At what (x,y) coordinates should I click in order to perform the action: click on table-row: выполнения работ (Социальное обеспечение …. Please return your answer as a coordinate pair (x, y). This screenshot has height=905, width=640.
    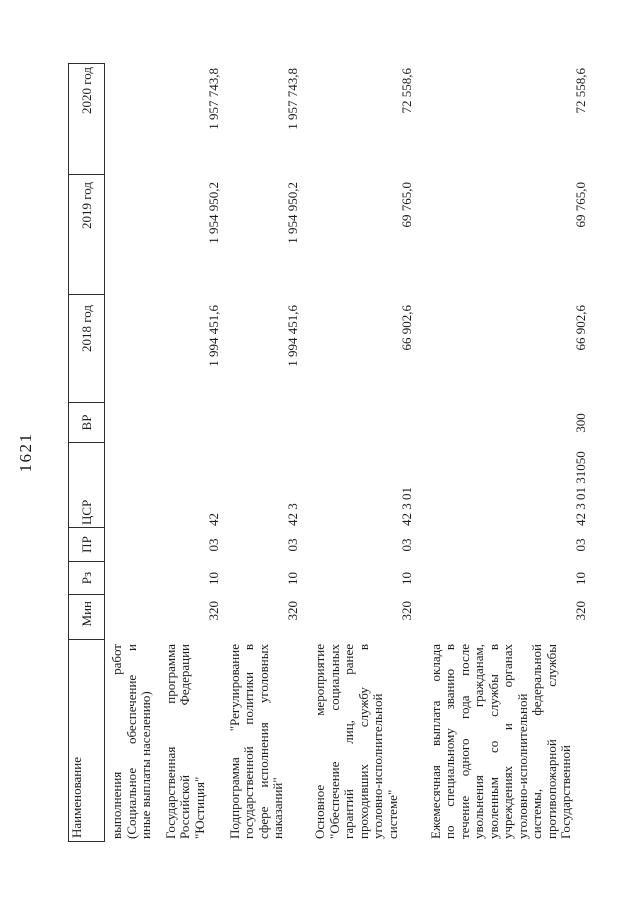
    Looking at the image, I should click on (131, 452).